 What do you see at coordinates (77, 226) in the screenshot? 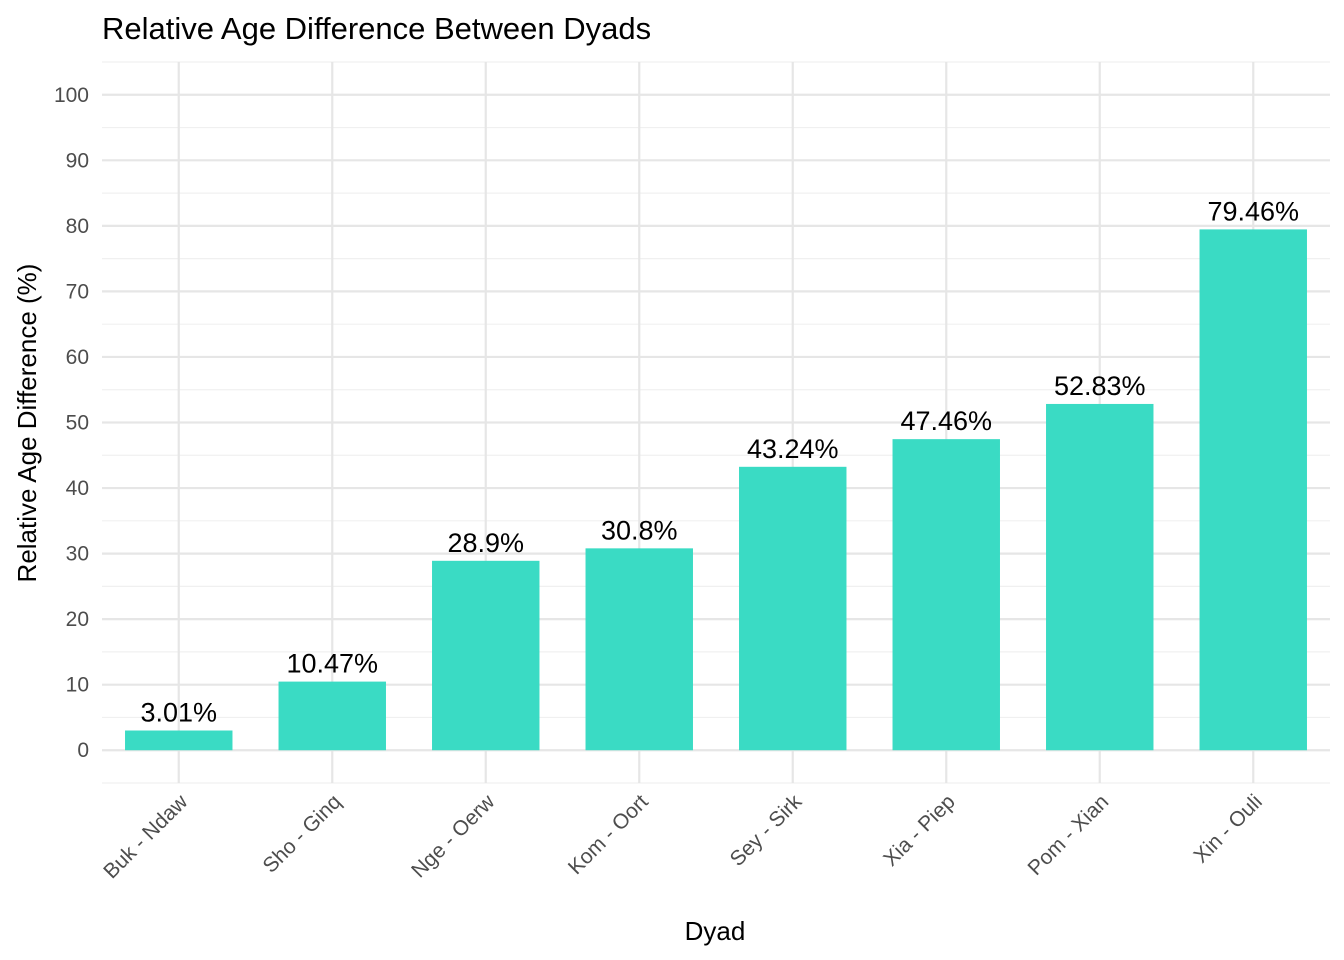
I see `y-tick-label: 80` at bounding box center [77, 226].